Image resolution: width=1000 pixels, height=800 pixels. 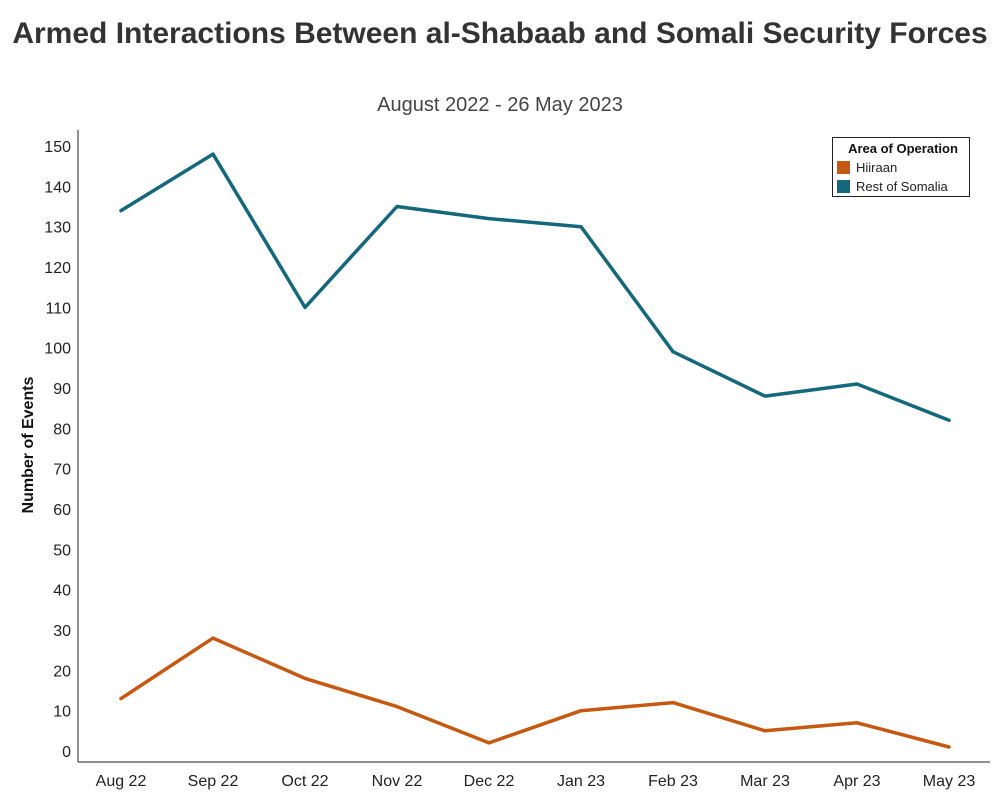 What do you see at coordinates (843, 186) in the screenshot?
I see `legend-swatch-rest-of-somalia` at bounding box center [843, 186].